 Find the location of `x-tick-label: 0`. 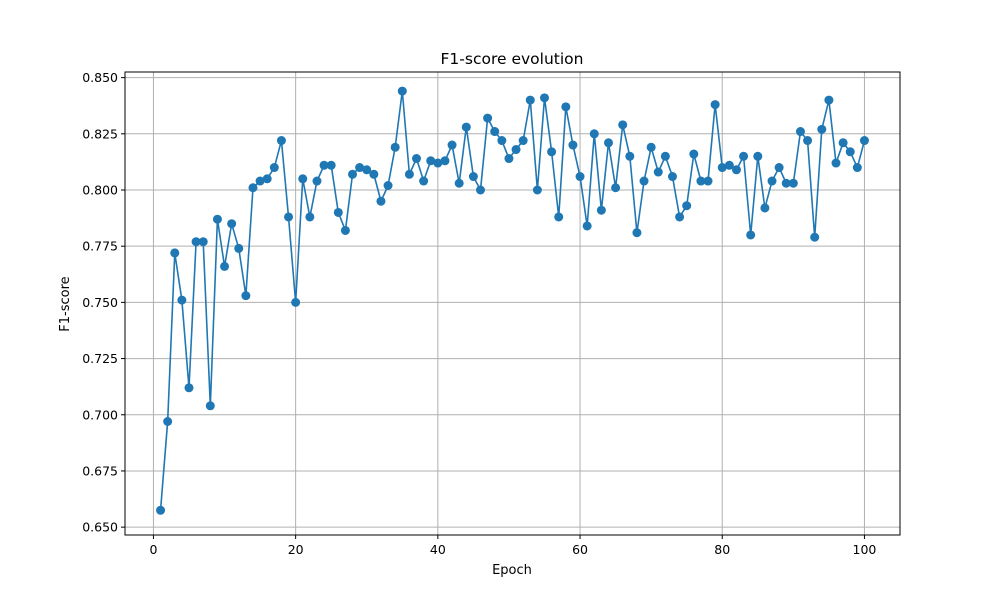

x-tick-label: 0 is located at coordinates (153, 549).